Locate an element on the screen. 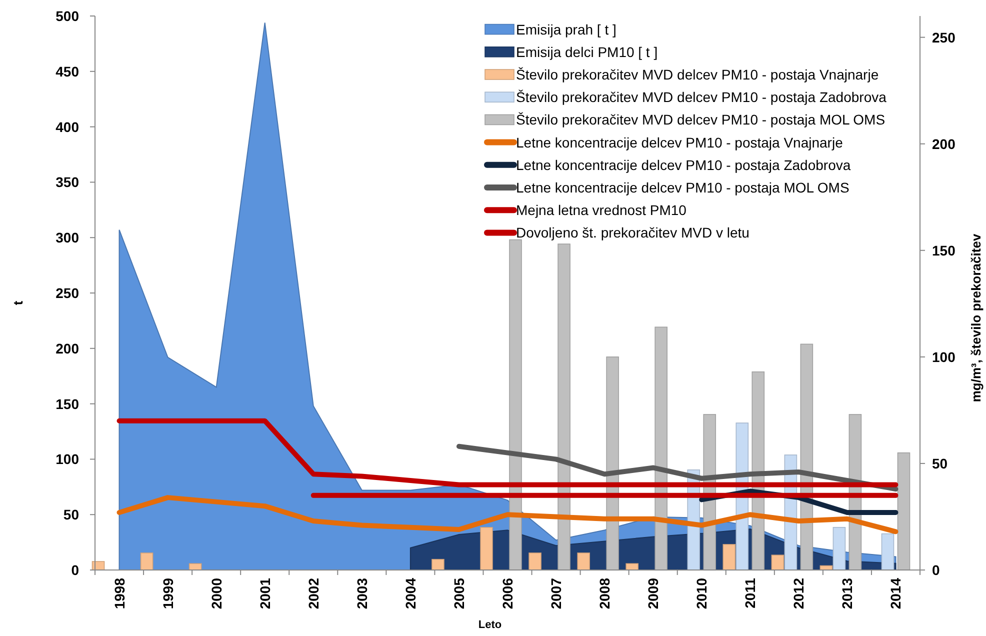 This screenshot has width=986, height=636. x-tick-label: 2002 is located at coordinates (313, 594).